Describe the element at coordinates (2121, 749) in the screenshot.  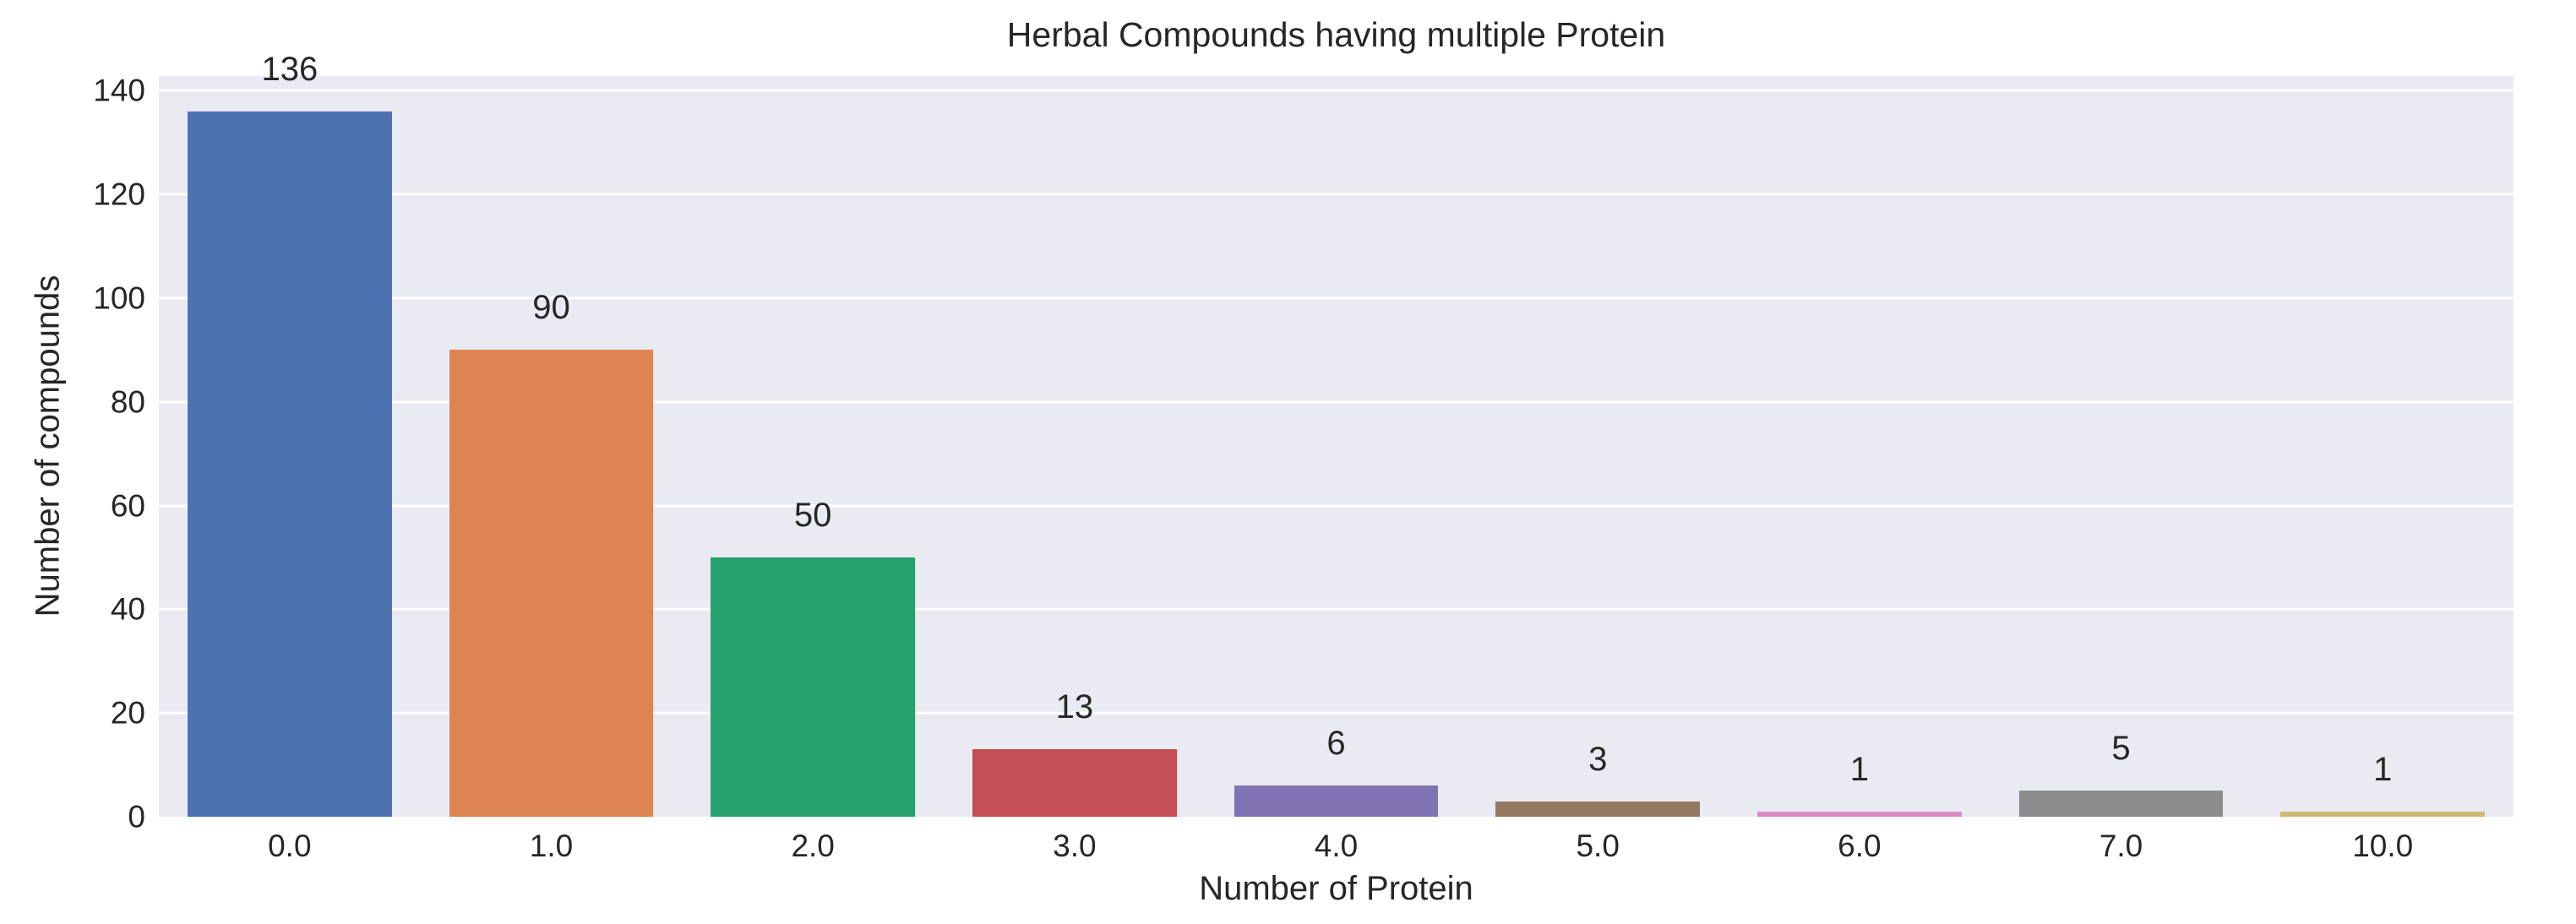
I see `bar-value-label: 5` at that location.